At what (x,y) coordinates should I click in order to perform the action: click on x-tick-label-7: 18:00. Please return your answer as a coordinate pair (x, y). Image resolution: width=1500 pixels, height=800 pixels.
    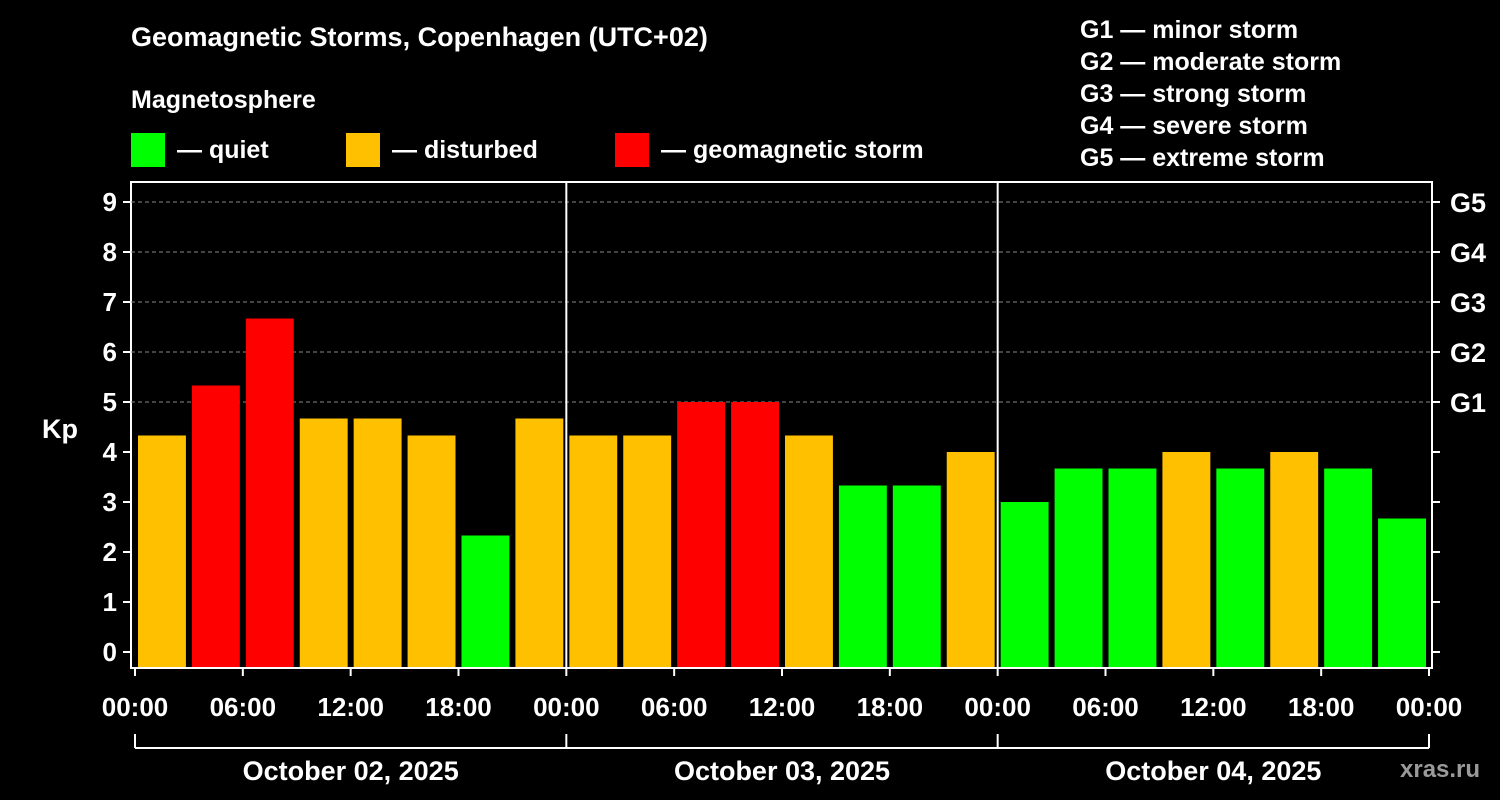
    Looking at the image, I should click on (890, 707).